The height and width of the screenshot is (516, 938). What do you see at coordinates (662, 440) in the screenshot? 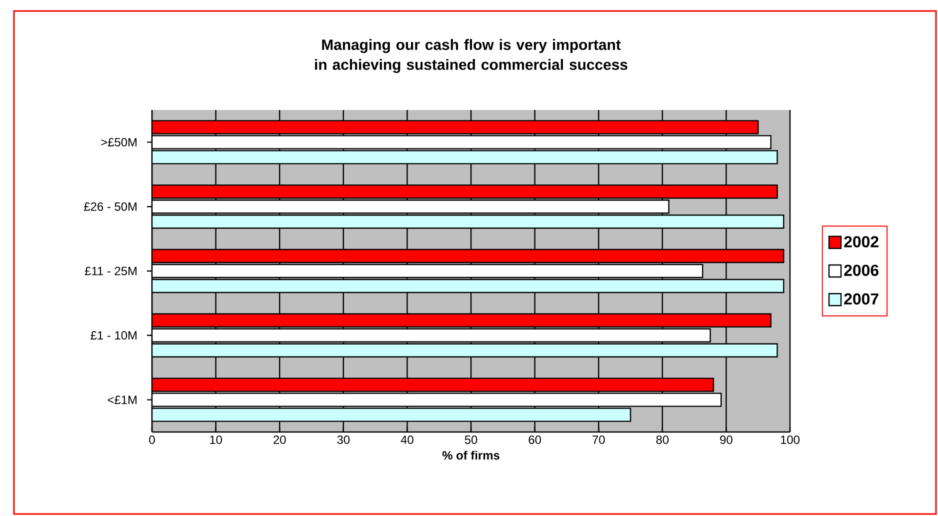
I see `x-tick-label: 80` at bounding box center [662, 440].